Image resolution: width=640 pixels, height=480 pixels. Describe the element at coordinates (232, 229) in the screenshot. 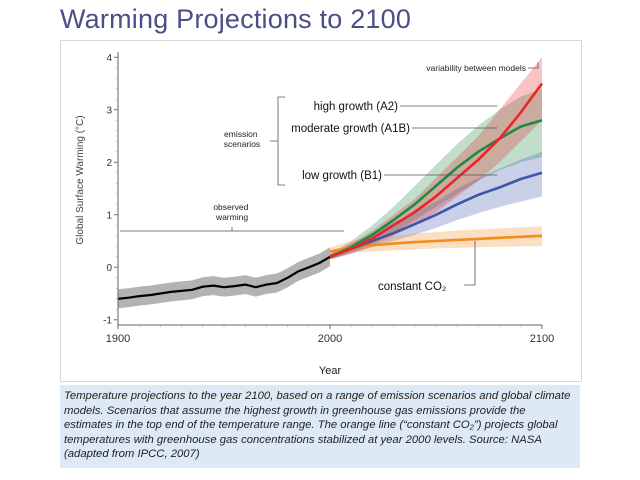

I see `observed-warming-bracket` at that location.